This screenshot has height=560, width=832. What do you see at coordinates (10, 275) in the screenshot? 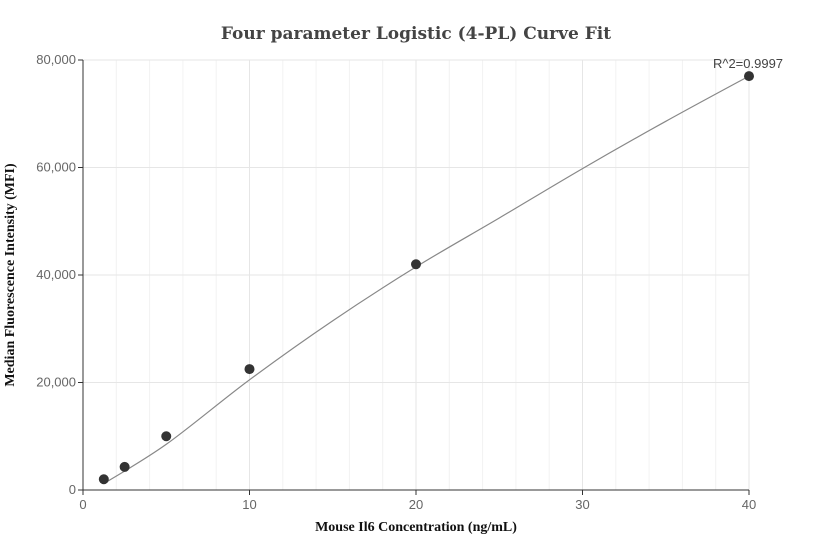
I see `y-axis-title: Median Fluorescence Intensity (MFI)` at bounding box center [10, 275].